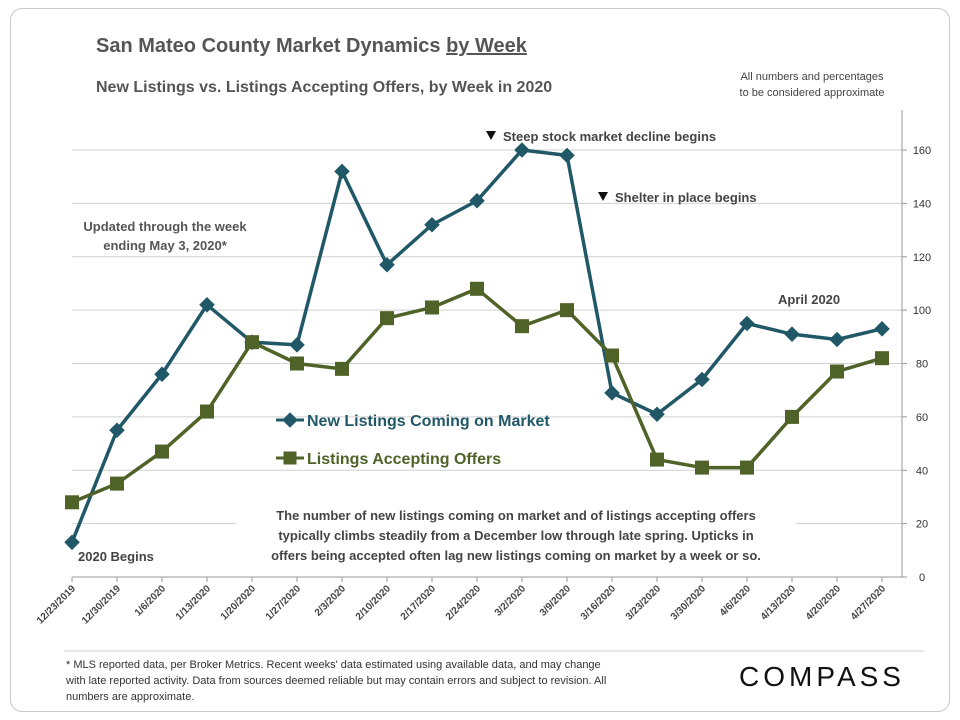 This screenshot has width=960, height=720. What do you see at coordinates (312, 46) in the screenshot?
I see `chart-title: San Mateo County Market Dynamics by Week` at bounding box center [312, 46].